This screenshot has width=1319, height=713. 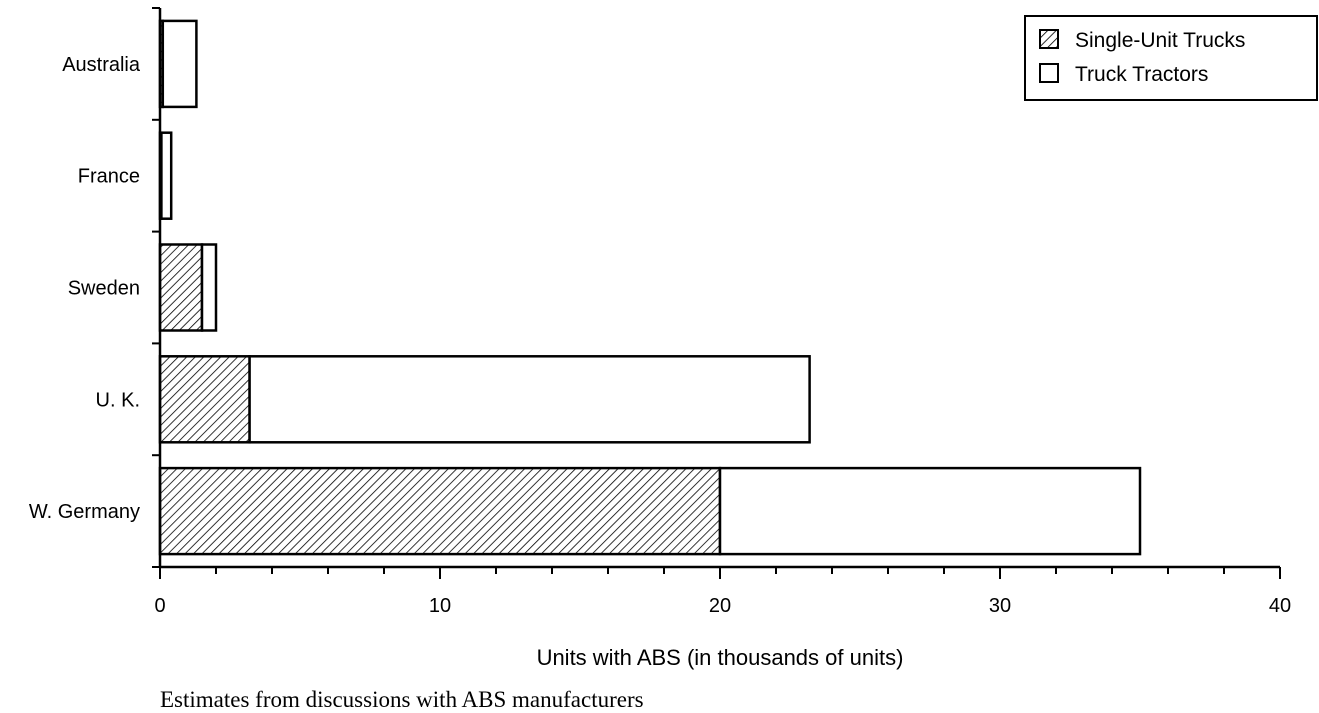 I want to click on x-tick-label-40: 40, so click(x=1280, y=606).